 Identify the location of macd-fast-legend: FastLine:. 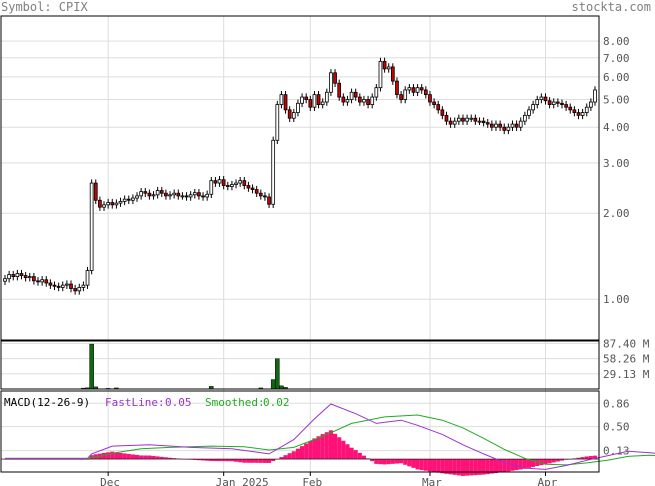
(135, 402).